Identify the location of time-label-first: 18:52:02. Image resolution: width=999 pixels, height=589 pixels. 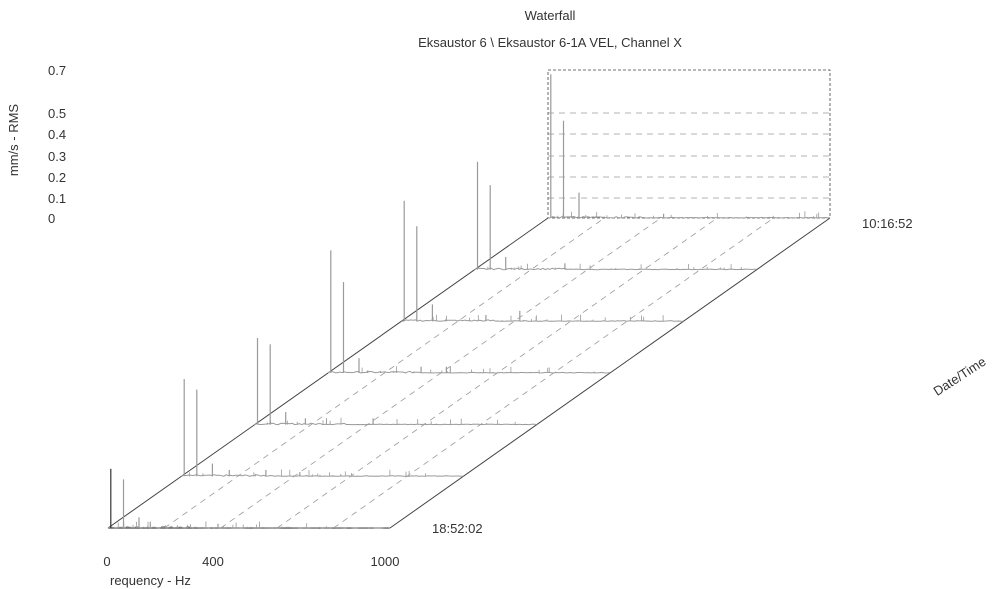
(457, 528).